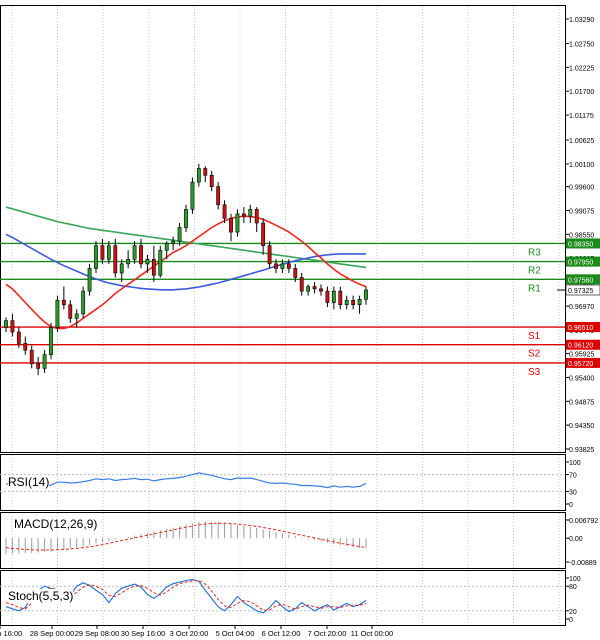  Describe the element at coordinates (583, 563) in the screenshot. I see `macd-tick-label: -0.00889` at that location.